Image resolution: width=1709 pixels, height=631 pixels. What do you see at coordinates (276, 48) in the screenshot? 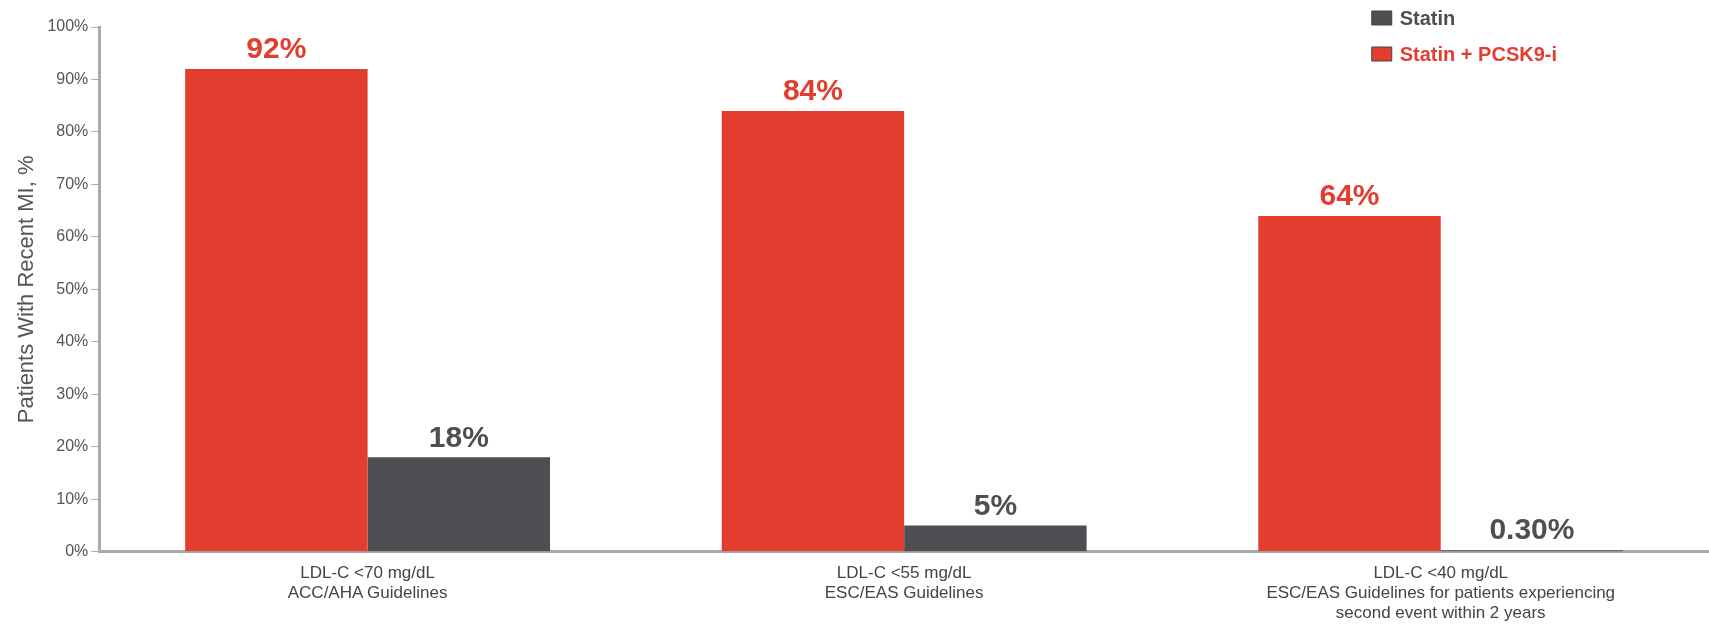
I see `data-label: 92%` at bounding box center [276, 48].